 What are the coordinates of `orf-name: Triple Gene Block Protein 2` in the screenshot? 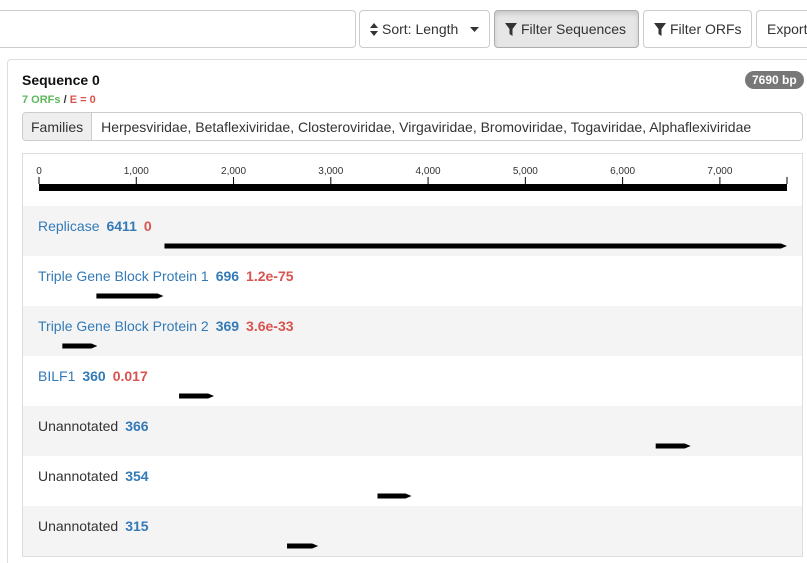 It's located at (123, 326).